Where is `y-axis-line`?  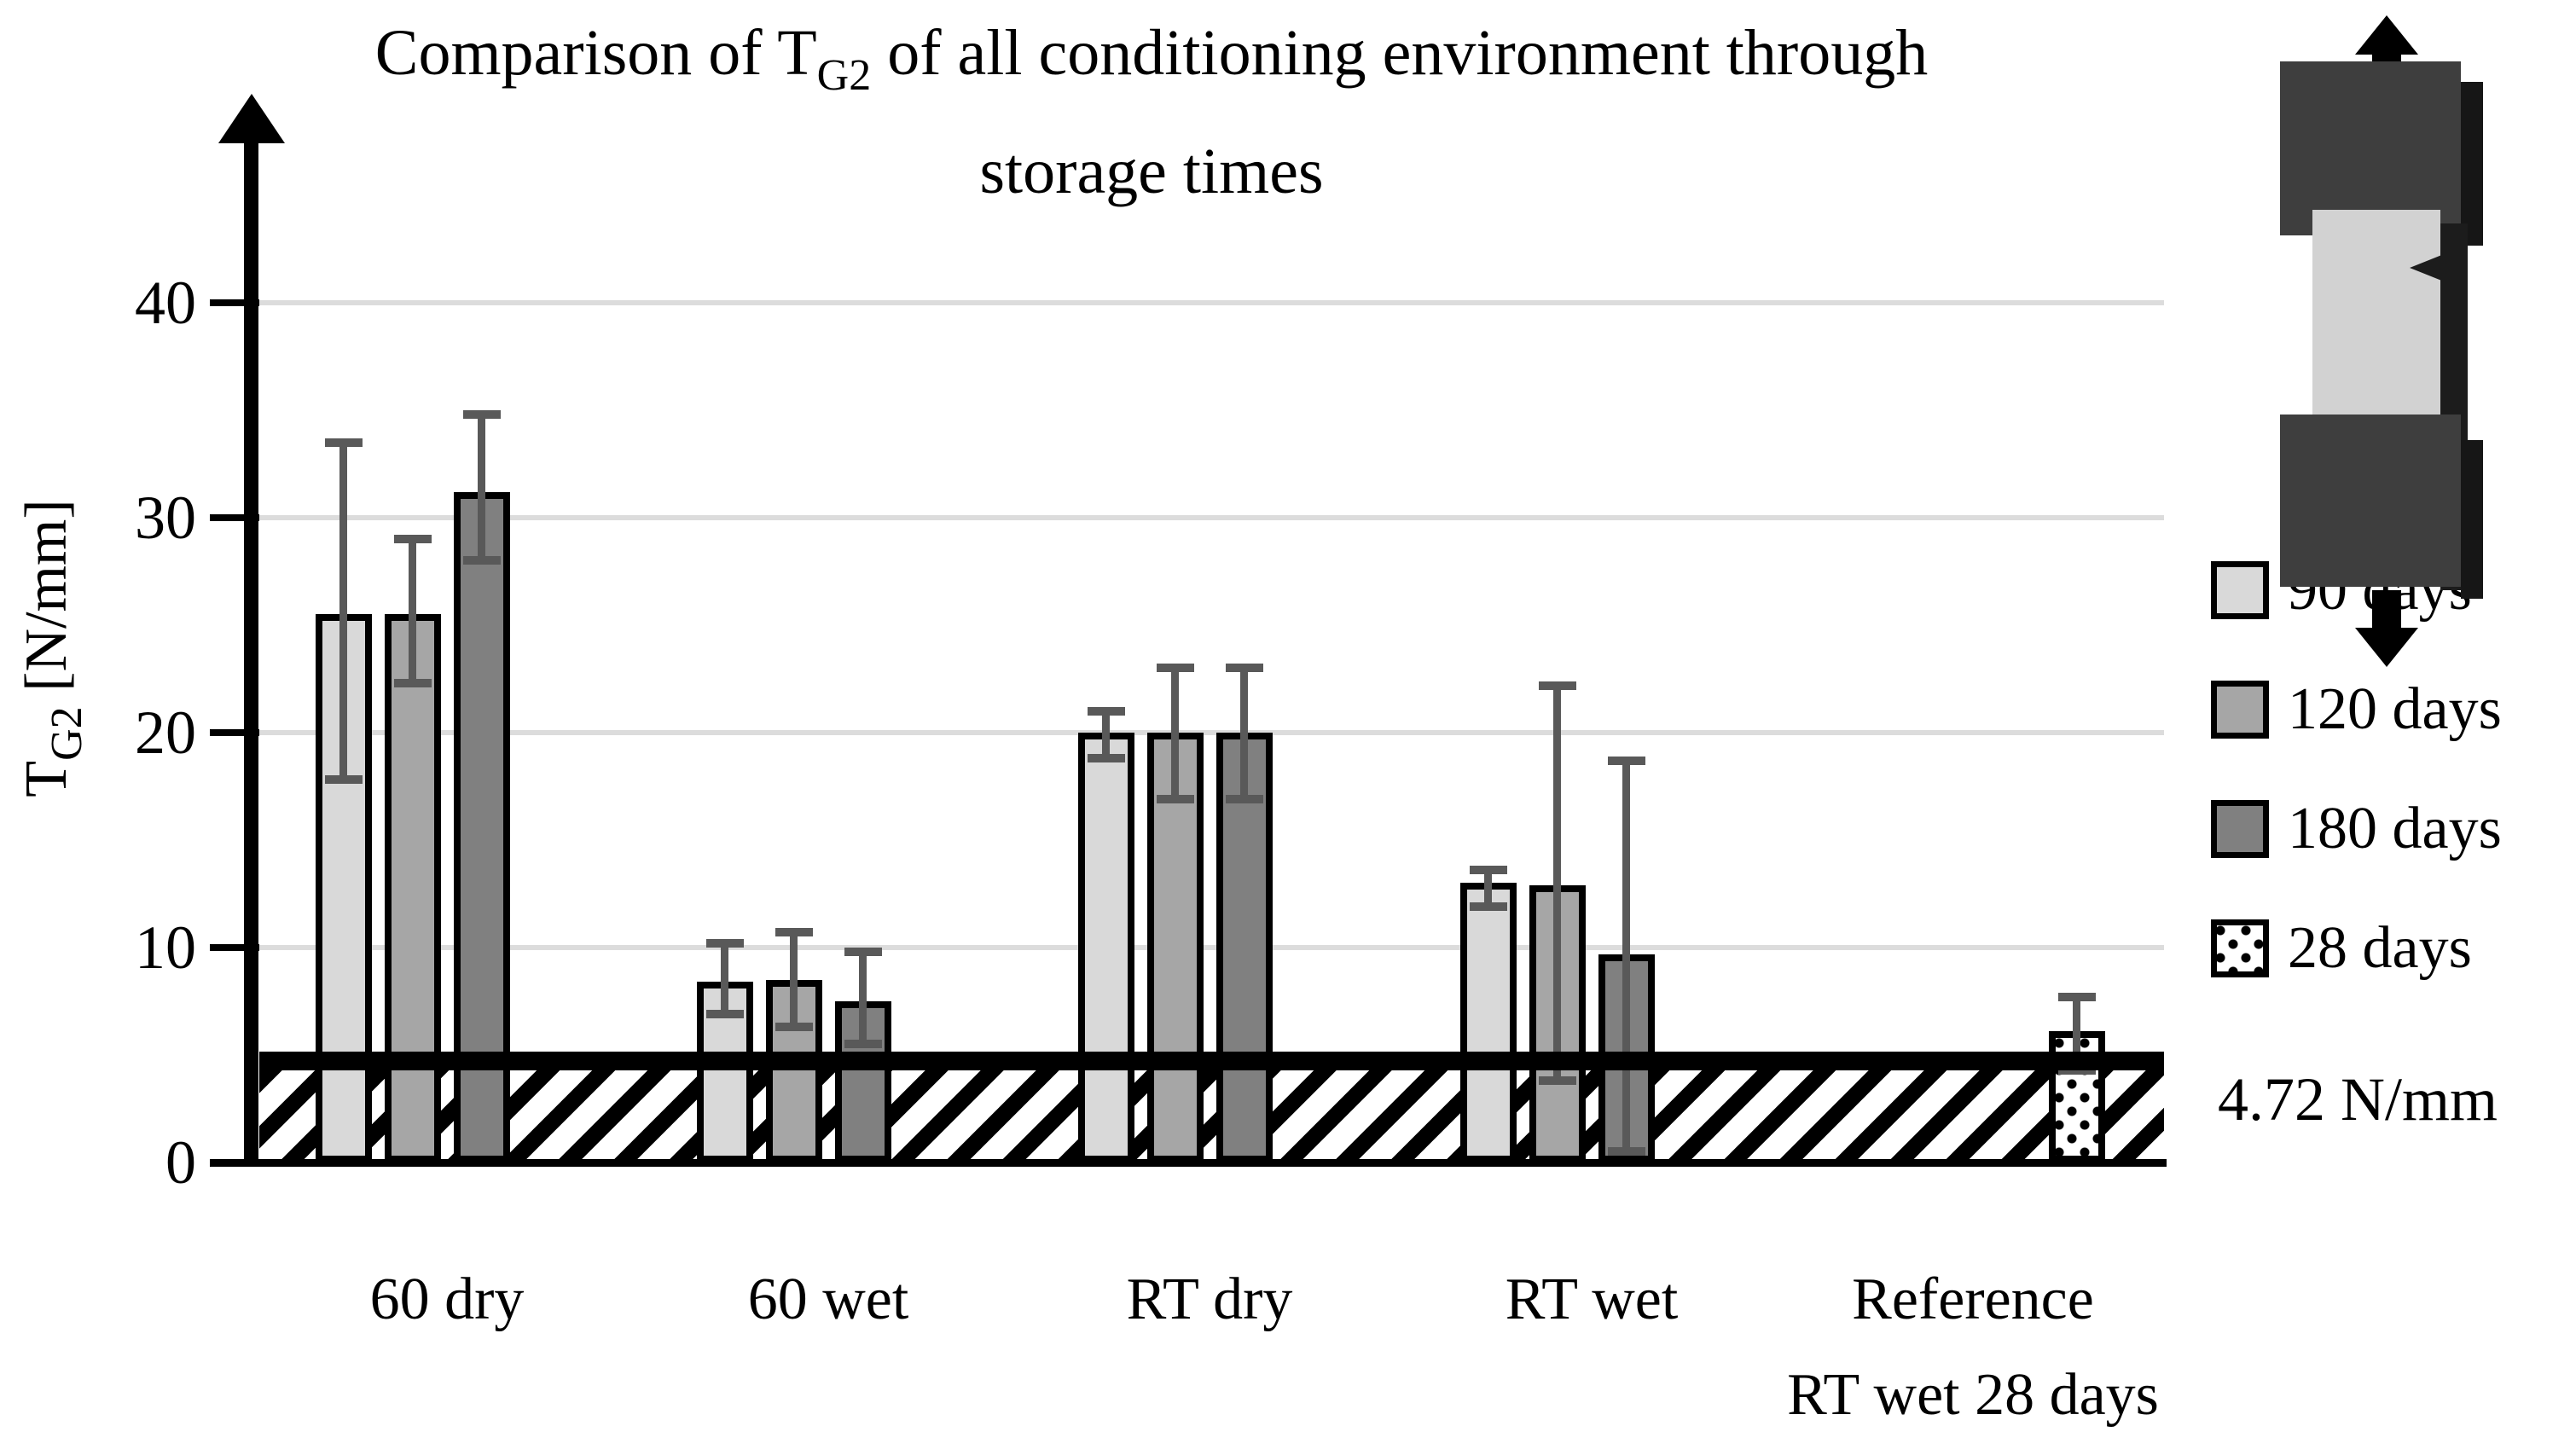
y-axis-line is located at coordinates (251, 649).